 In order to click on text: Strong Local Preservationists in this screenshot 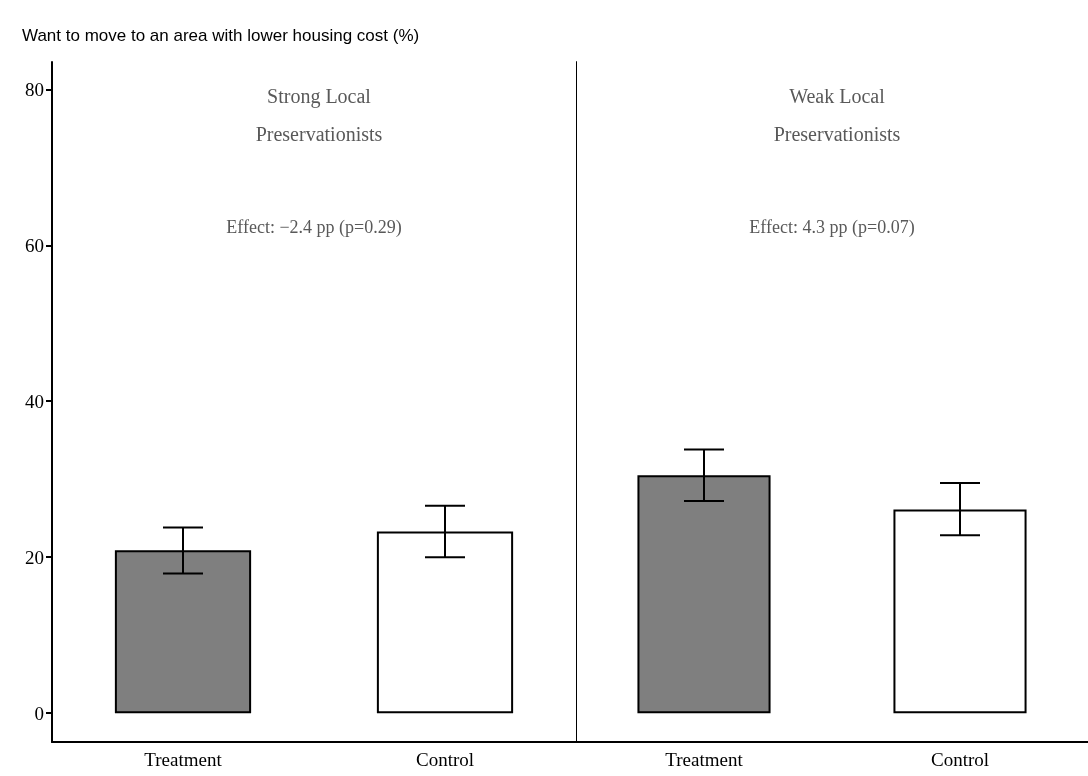, I will do `click(319, 115)`.